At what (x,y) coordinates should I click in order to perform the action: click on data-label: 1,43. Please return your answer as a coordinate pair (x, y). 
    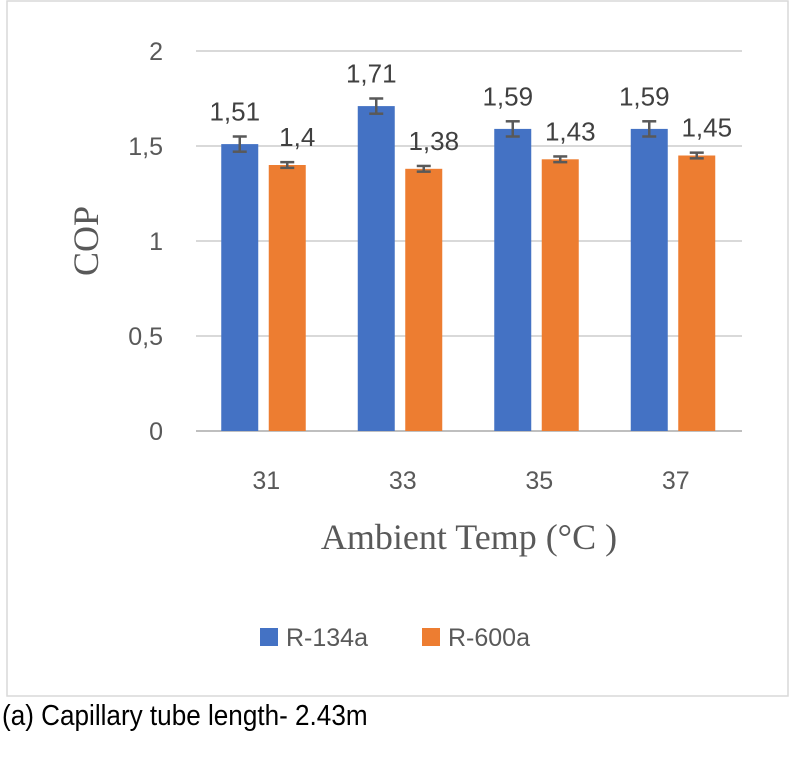
    Looking at the image, I should click on (570, 131).